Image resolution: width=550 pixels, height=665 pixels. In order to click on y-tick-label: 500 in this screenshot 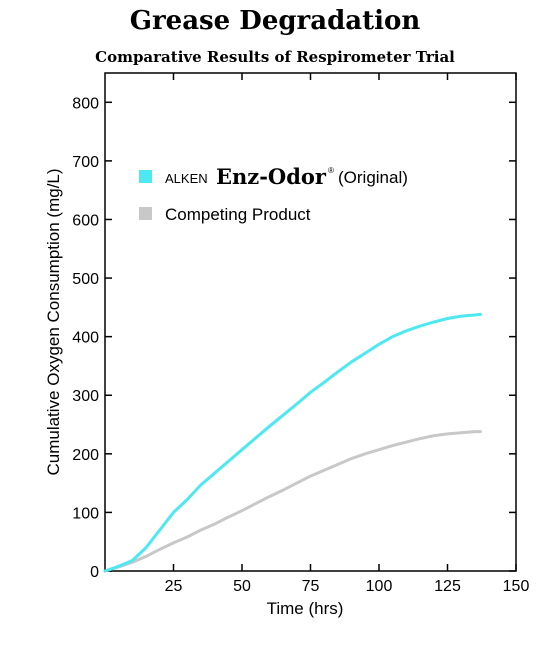, I will do `click(85, 279)`.